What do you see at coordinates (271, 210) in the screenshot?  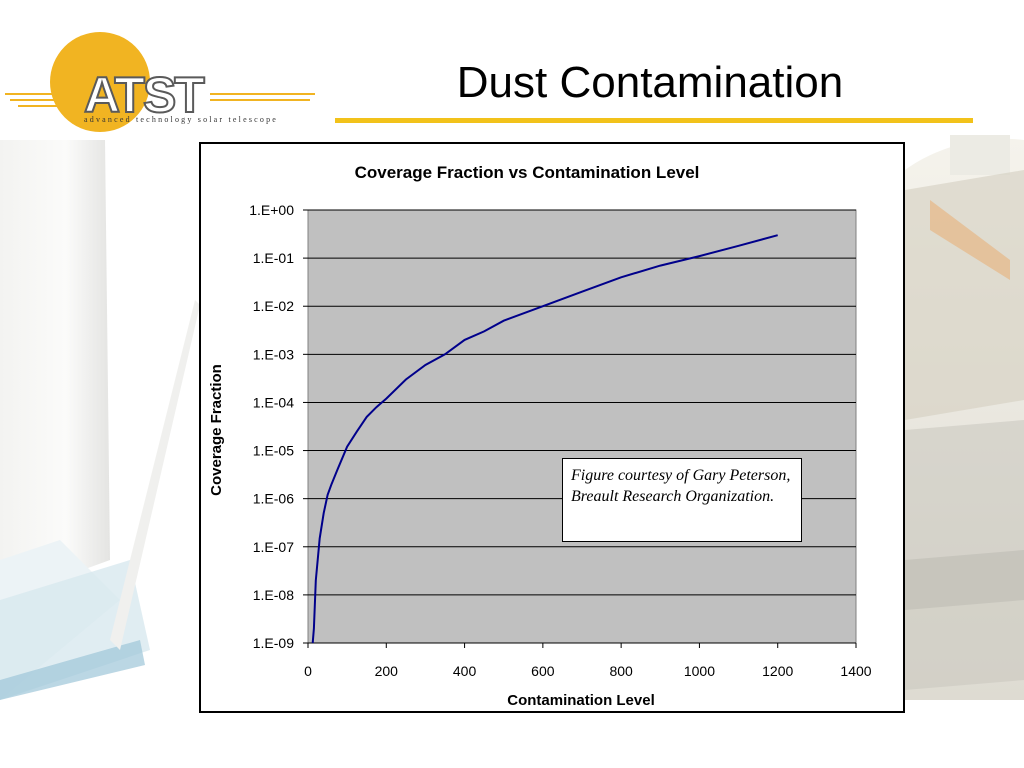 I see `y-tick-label: 1.E+00` at bounding box center [271, 210].